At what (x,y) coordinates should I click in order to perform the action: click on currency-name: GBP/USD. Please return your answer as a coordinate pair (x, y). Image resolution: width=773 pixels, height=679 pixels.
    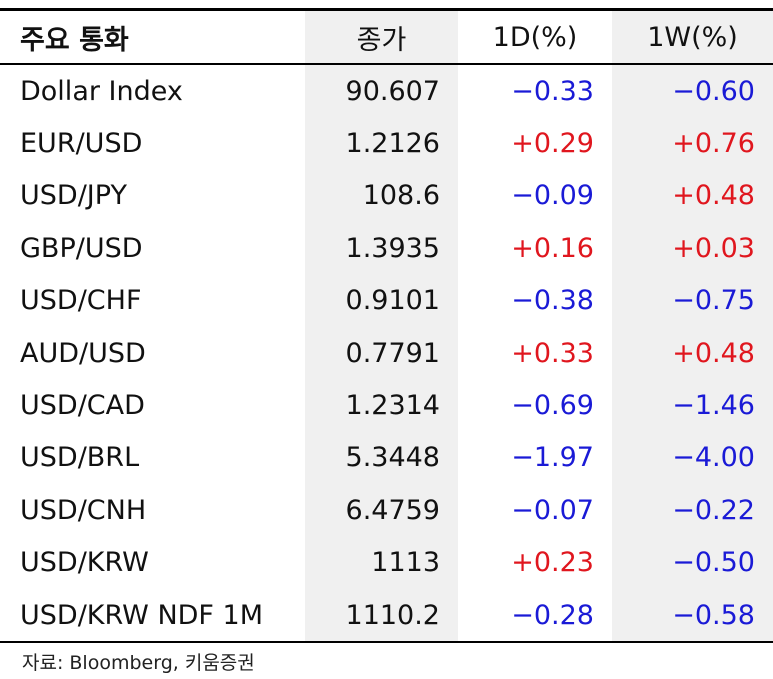
    Looking at the image, I should click on (81, 248).